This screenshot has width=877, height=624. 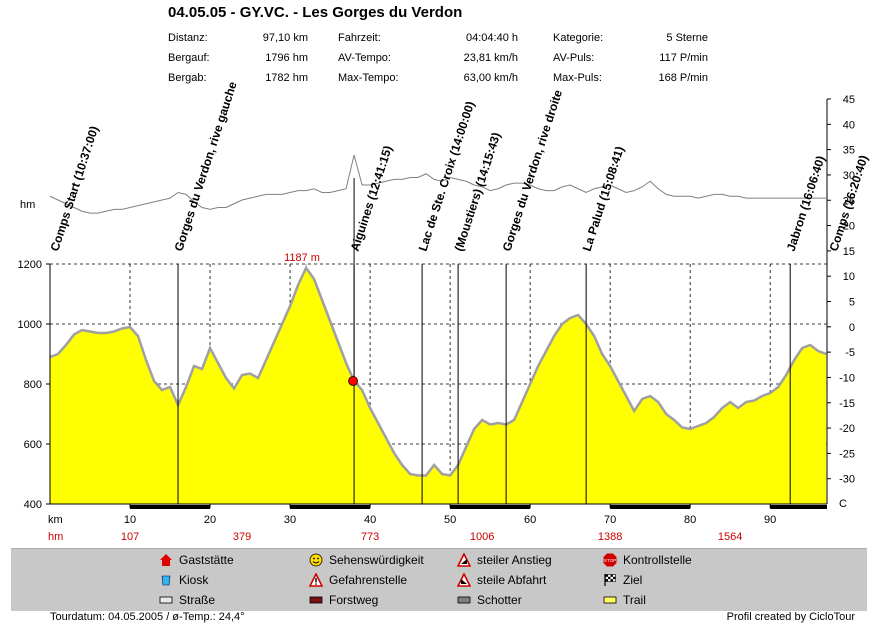 What do you see at coordinates (290, 520) in the screenshot?
I see `x-tick-label: 30` at bounding box center [290, 520].